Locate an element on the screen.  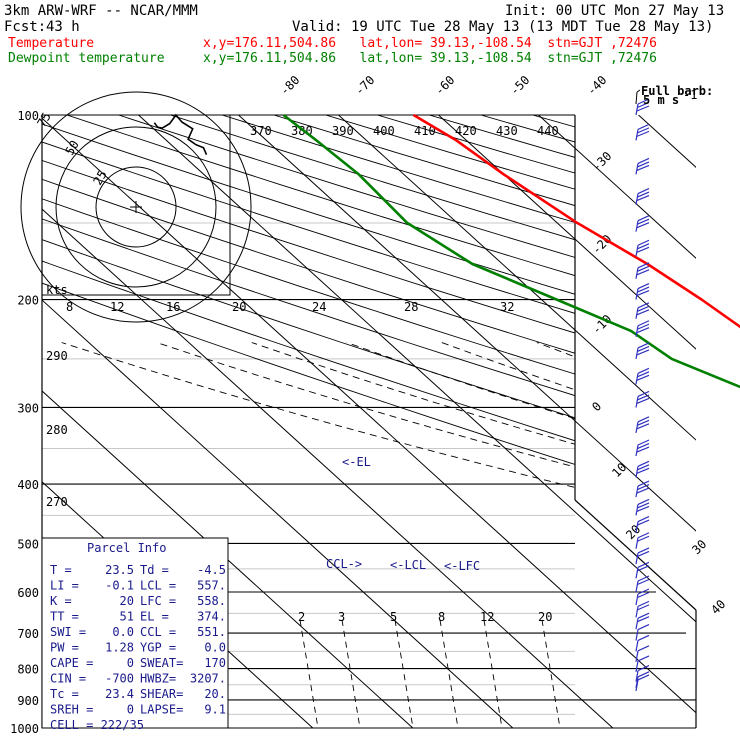
forecast-label: Fcst: is located at coordinates (25, 27).